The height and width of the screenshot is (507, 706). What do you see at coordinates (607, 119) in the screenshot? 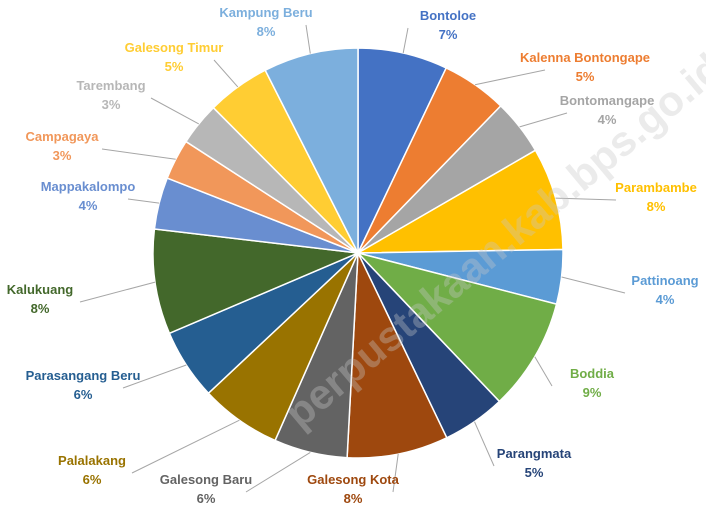
I see `slice-value-bontomangape: 4%` at bounding box center [607, 119].